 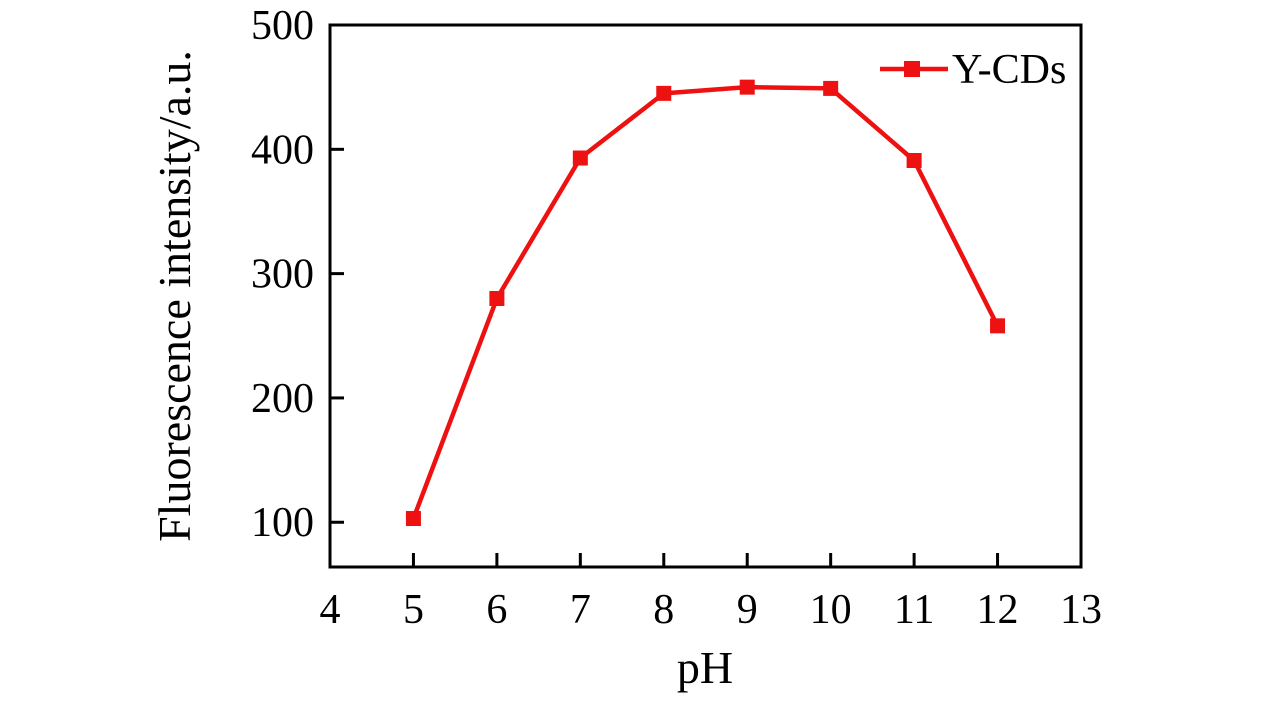 What do you see at coordinates (282, 523) in the screenshot?
I see `y-tick-label: 100` at bounding box center [282, 523].